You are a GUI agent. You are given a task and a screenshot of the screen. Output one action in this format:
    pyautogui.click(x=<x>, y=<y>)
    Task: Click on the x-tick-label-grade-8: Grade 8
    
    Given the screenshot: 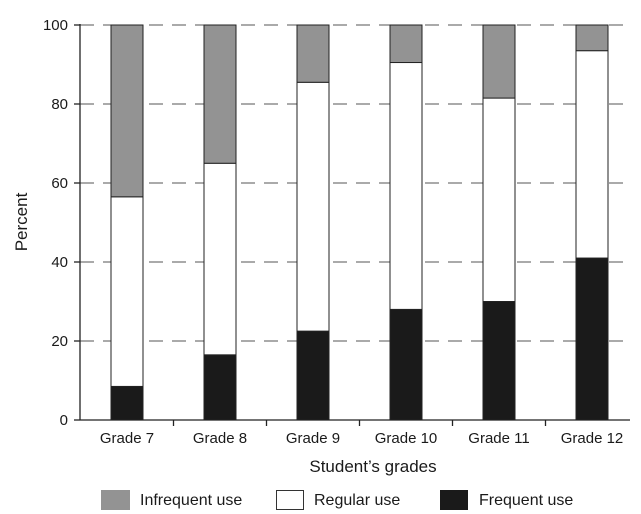 What is the action you would take?
    pyautogui.click(x=220, y=438)
    